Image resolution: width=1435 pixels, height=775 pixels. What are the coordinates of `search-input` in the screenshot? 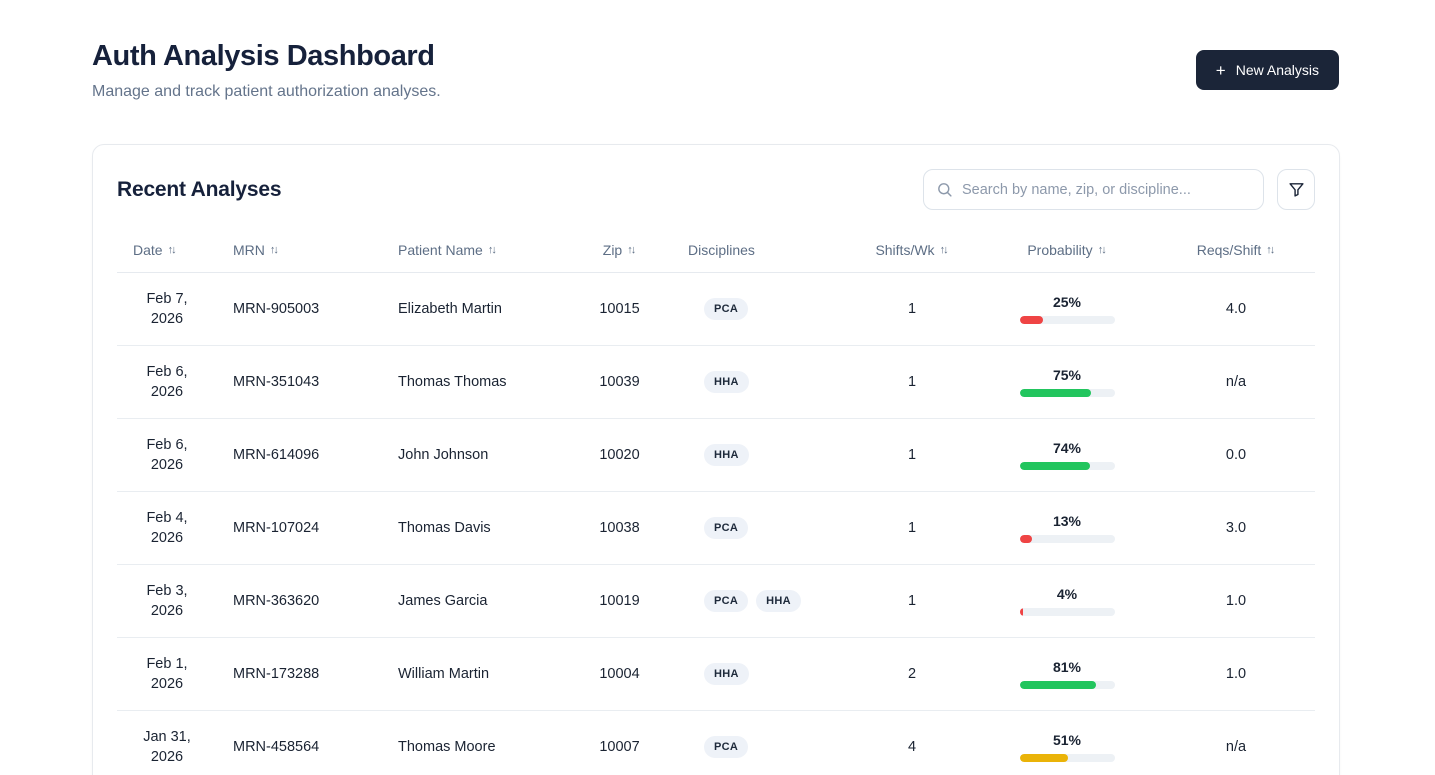 It's located at (1093, 189).